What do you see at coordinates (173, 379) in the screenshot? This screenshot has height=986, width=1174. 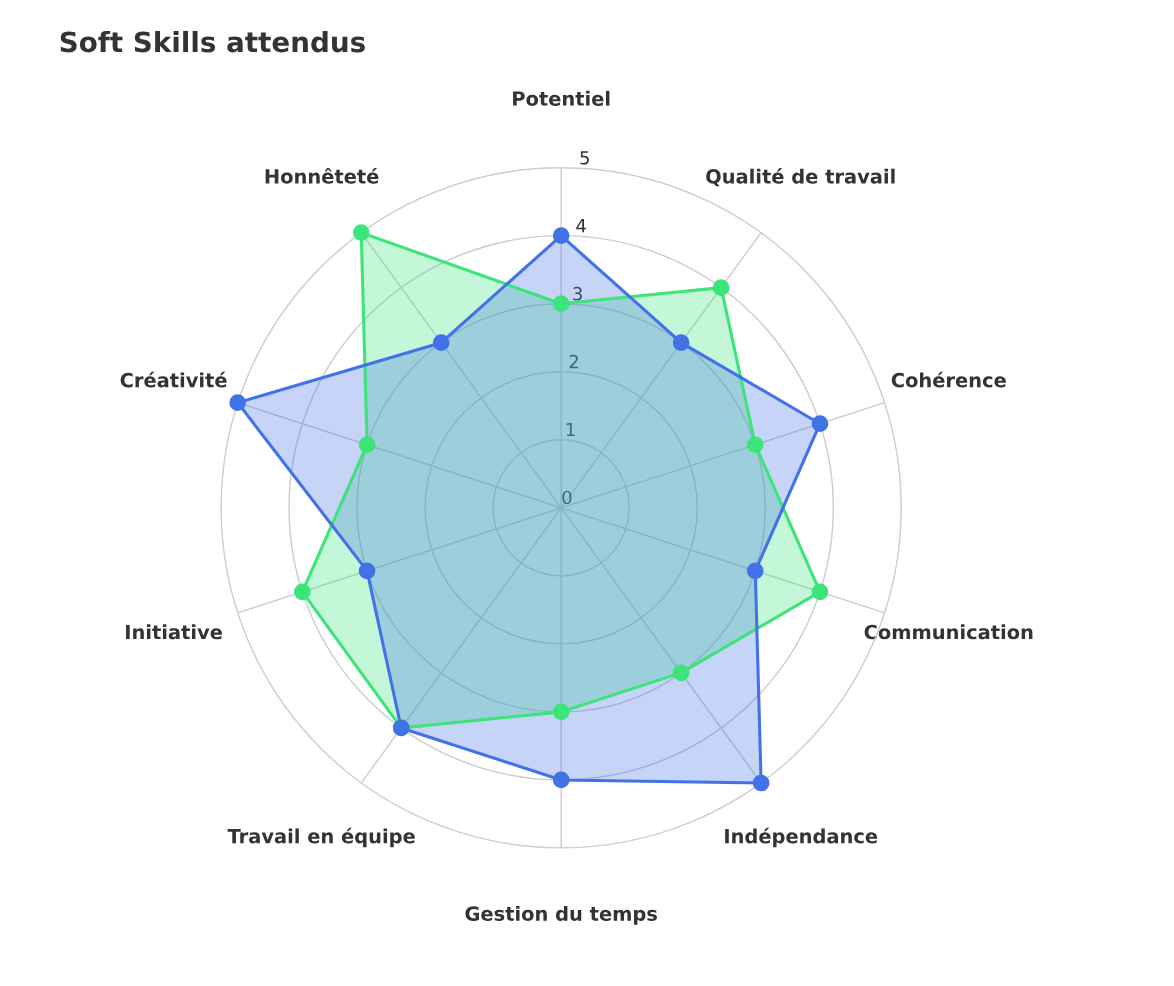 I see `spoke-label: Créativité` at bounding box center [173, 379].